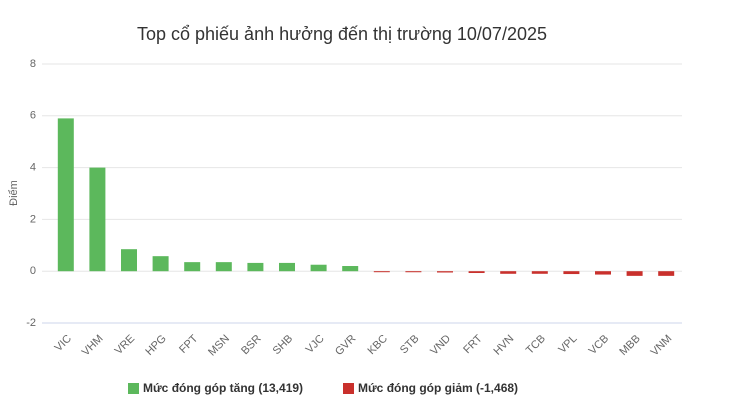  I want to click on x-tick-label: STB, so click(410, 345).